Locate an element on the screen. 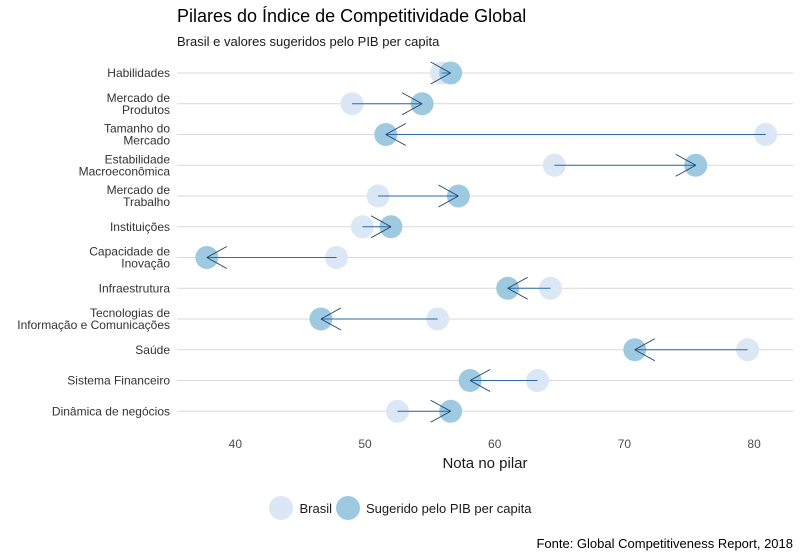 Image resolution: width=801 pixels, height=559 pixels. legend-item-brasil: Brasil is located at coordinates (300, 508).